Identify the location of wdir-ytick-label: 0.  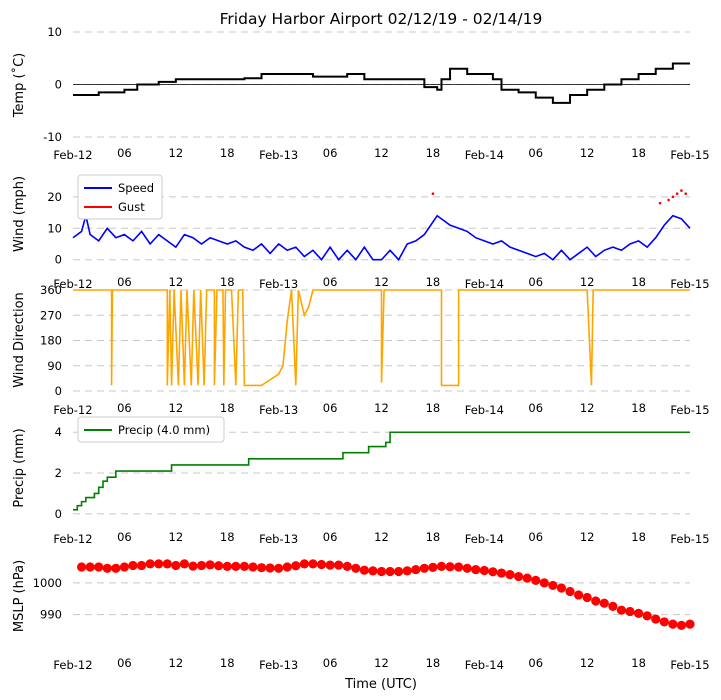
(58, 391).